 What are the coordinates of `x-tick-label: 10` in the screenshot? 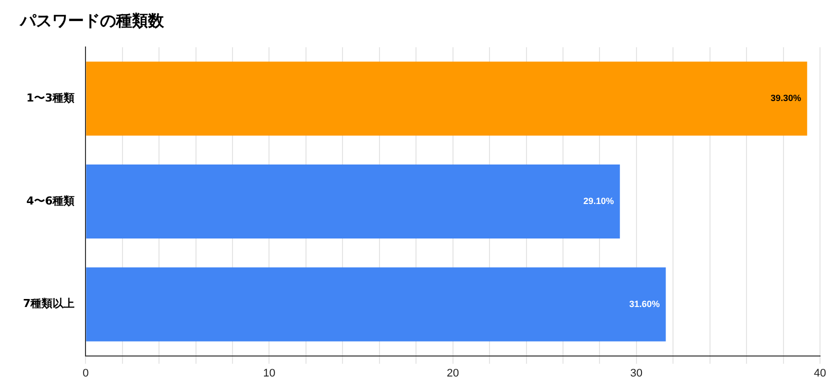 It's located at (269, 373).